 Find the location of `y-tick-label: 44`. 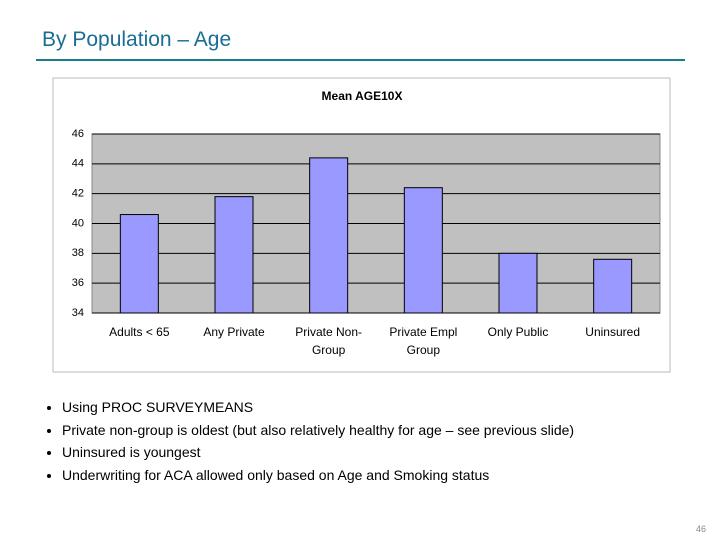

y-tick-label: 44 is located at coordinates (78, 164).